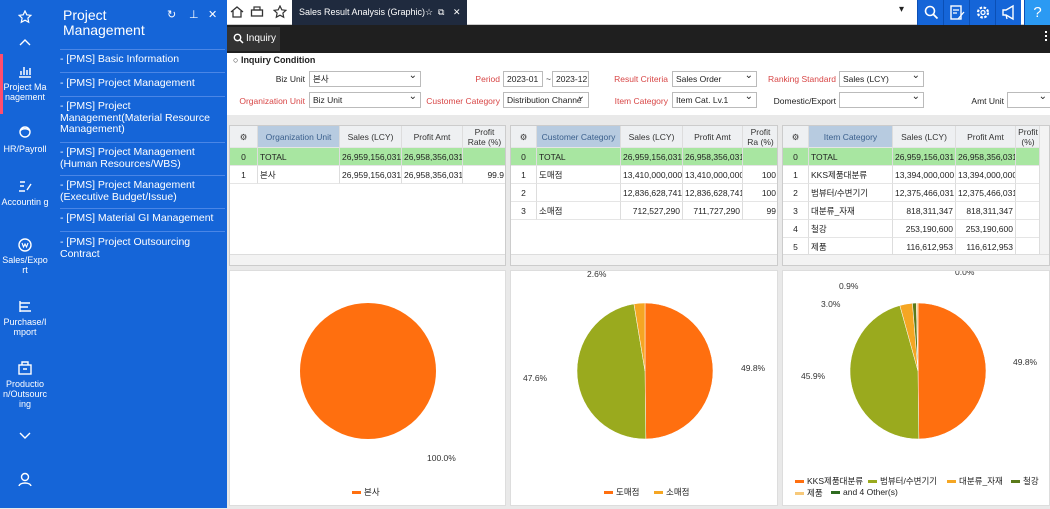 The width and height of the screenshot is (1050, 509). What do you see at coordinates (916, 175) in the screenshot?
I see `table-row: 1 KKS제품대분류 13,394,000,000 13,394,000,000` at bounding box center [916, 175].